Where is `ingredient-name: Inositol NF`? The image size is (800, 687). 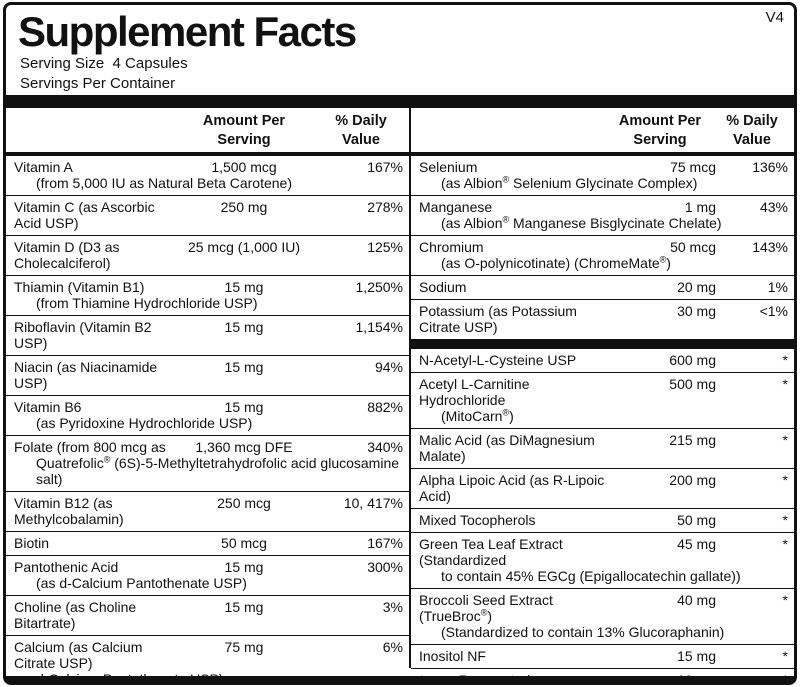 ingredient-name: Inositol NF is located at coordinates (452, 656).